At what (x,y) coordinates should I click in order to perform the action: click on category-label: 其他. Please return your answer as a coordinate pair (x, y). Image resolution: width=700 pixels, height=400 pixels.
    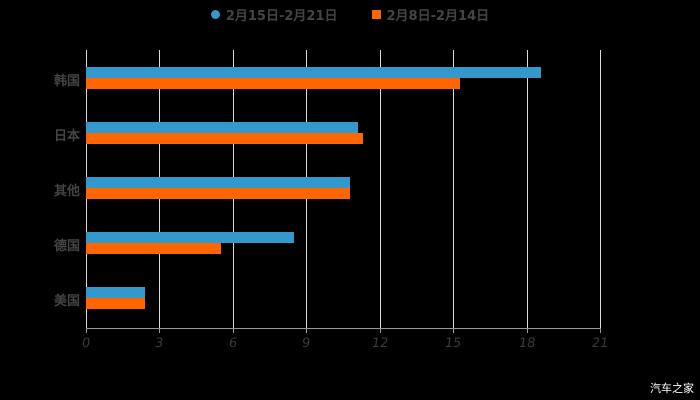
    Looking at the image, I should click on (66, 191).